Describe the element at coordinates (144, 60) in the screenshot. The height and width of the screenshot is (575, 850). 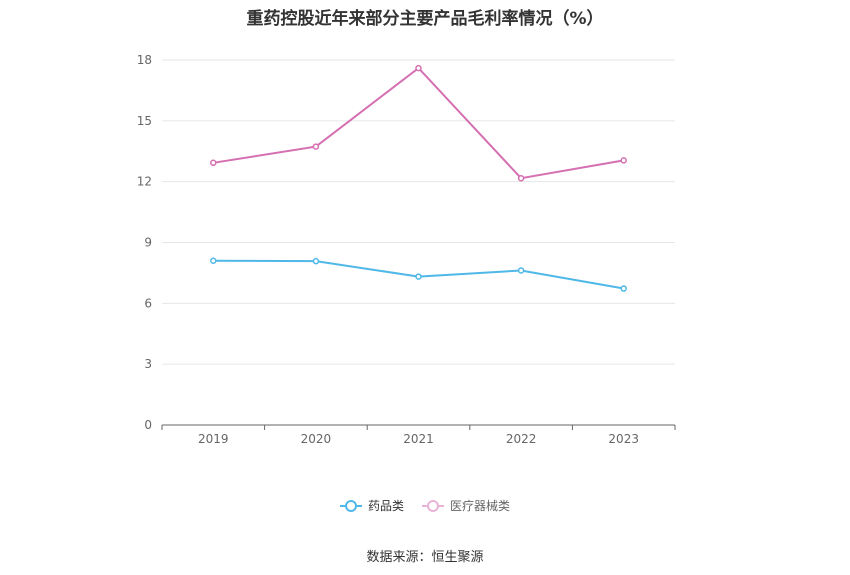
I see `y-tick-label: 18` at that location.